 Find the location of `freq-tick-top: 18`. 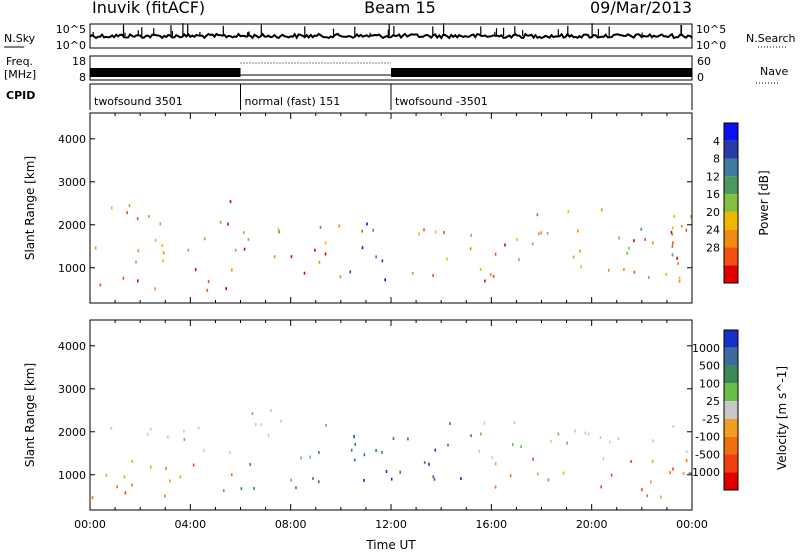

freq-tick-top: 18 is located at coordinates (79, 61).